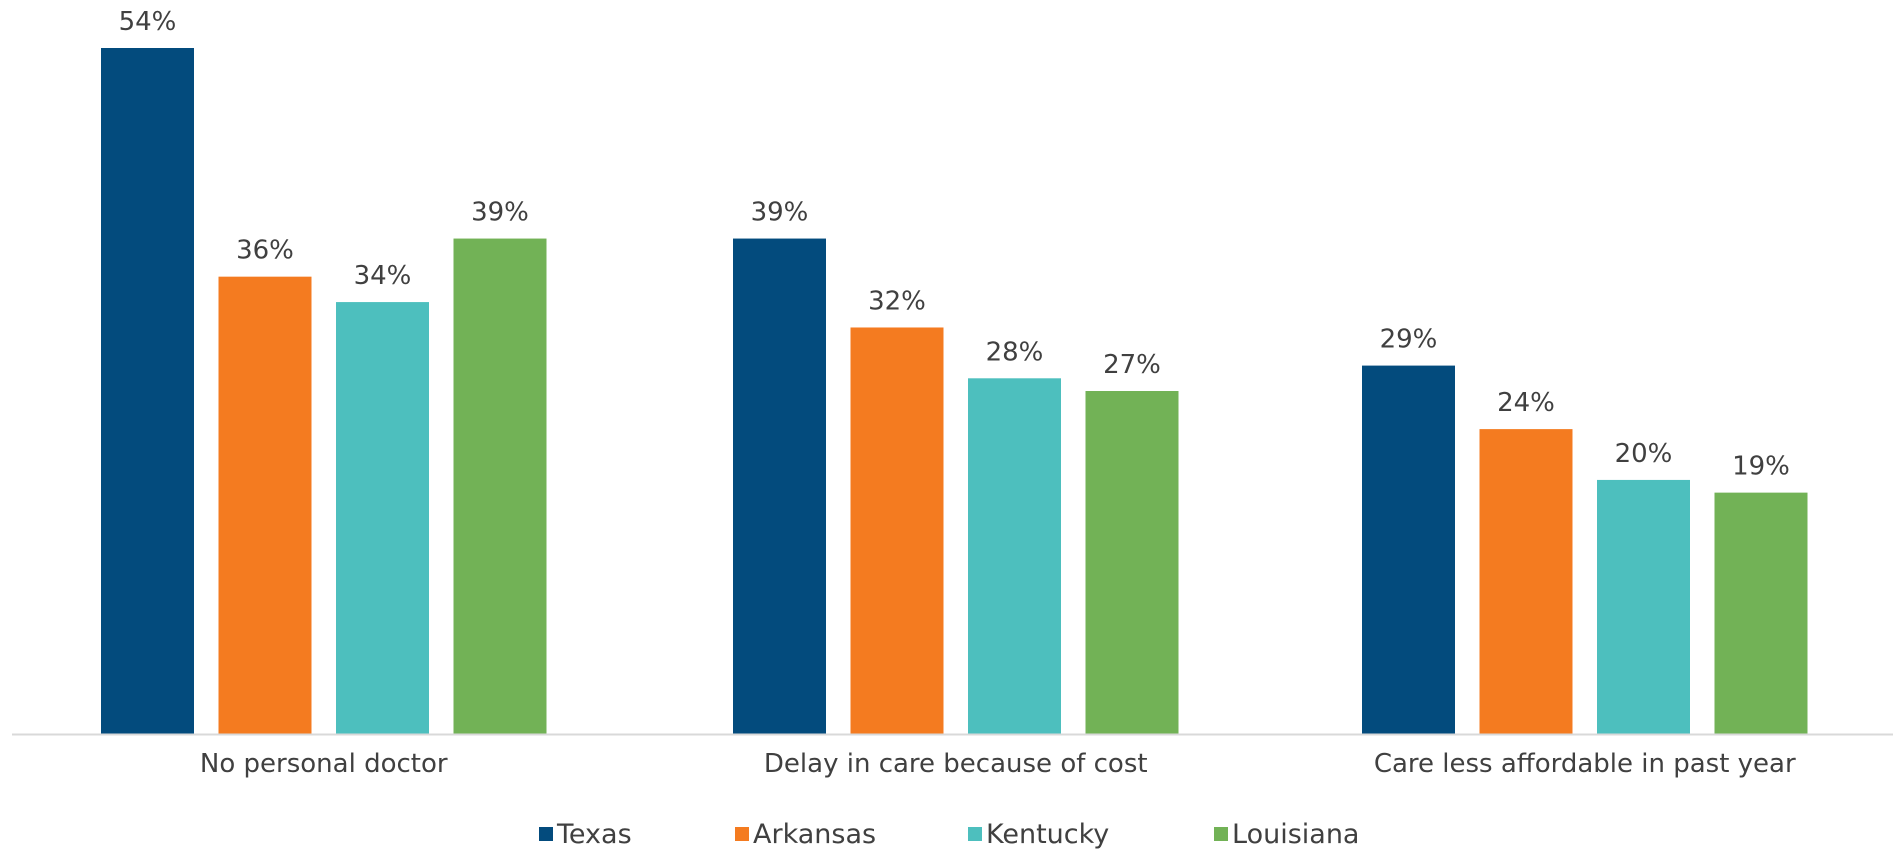  What do you see at coordinates (324, 764) in the screenshot?
I see `category-label-no-personal-doctor: No personal doctor` at bounding box center [324, 764].